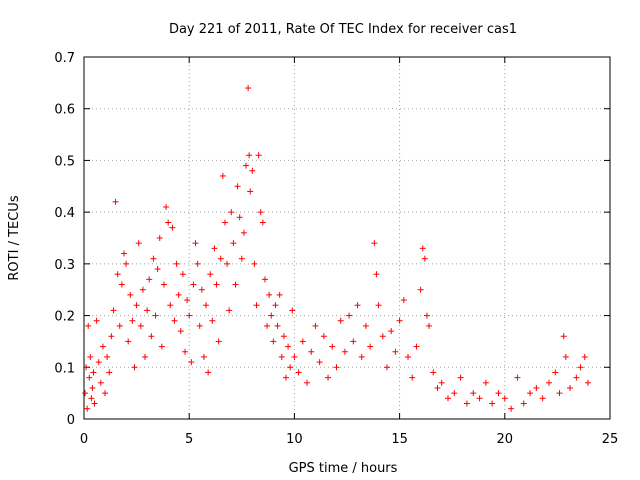  Describe the element at coordinates (14, 237) in the screenshot. I see `y-axis-label: ROTI / TECUs` at that location.